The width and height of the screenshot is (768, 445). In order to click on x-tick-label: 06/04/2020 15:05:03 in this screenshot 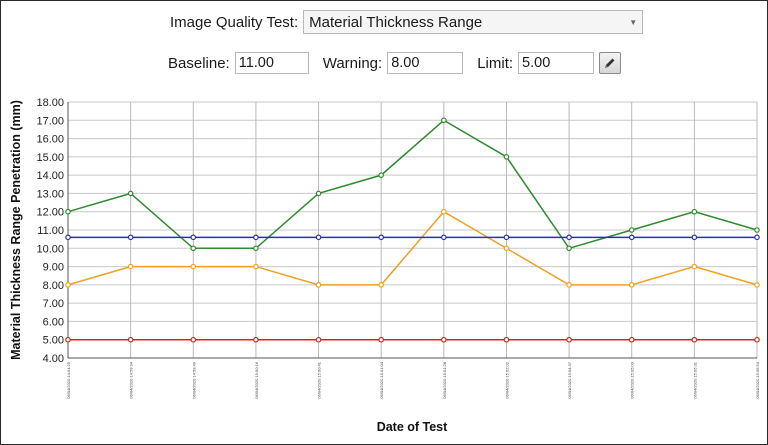, I will do `click(632, 379)`.